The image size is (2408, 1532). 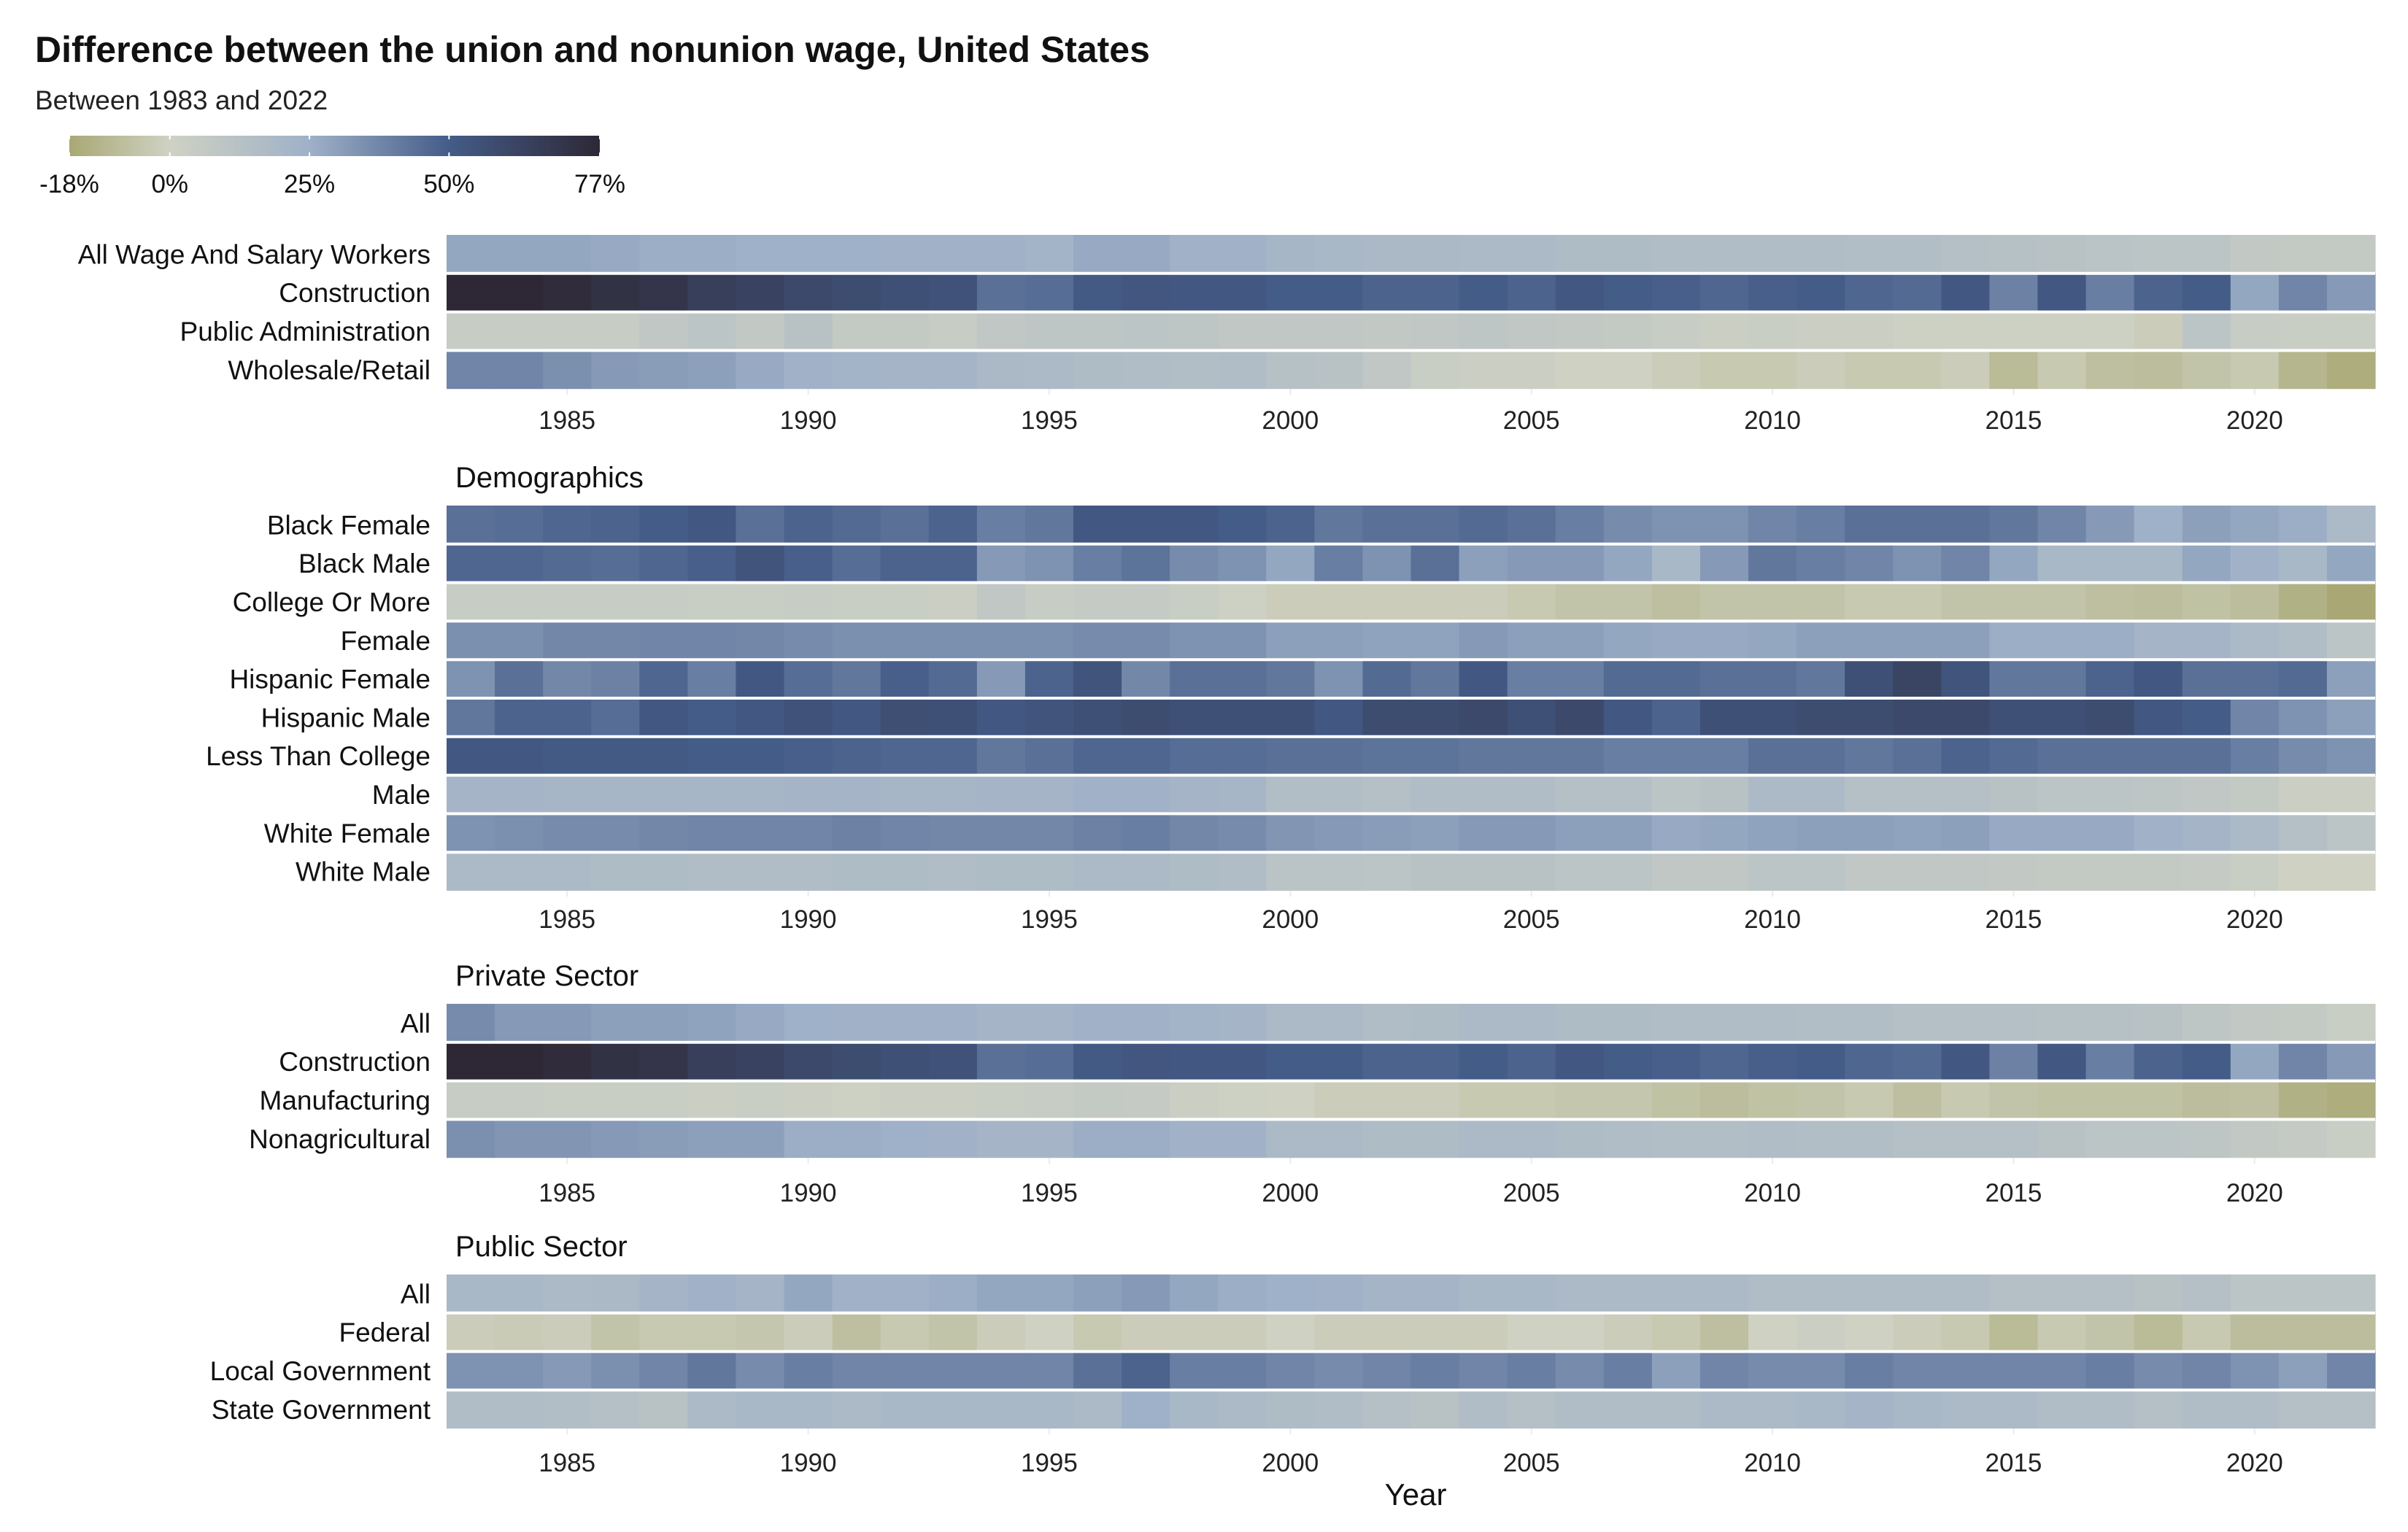 What do you see at coordinates (254, 254) in the screenshot?
I see `row-label: All Wage And Salary Workers` at bounding box center [254, 254].